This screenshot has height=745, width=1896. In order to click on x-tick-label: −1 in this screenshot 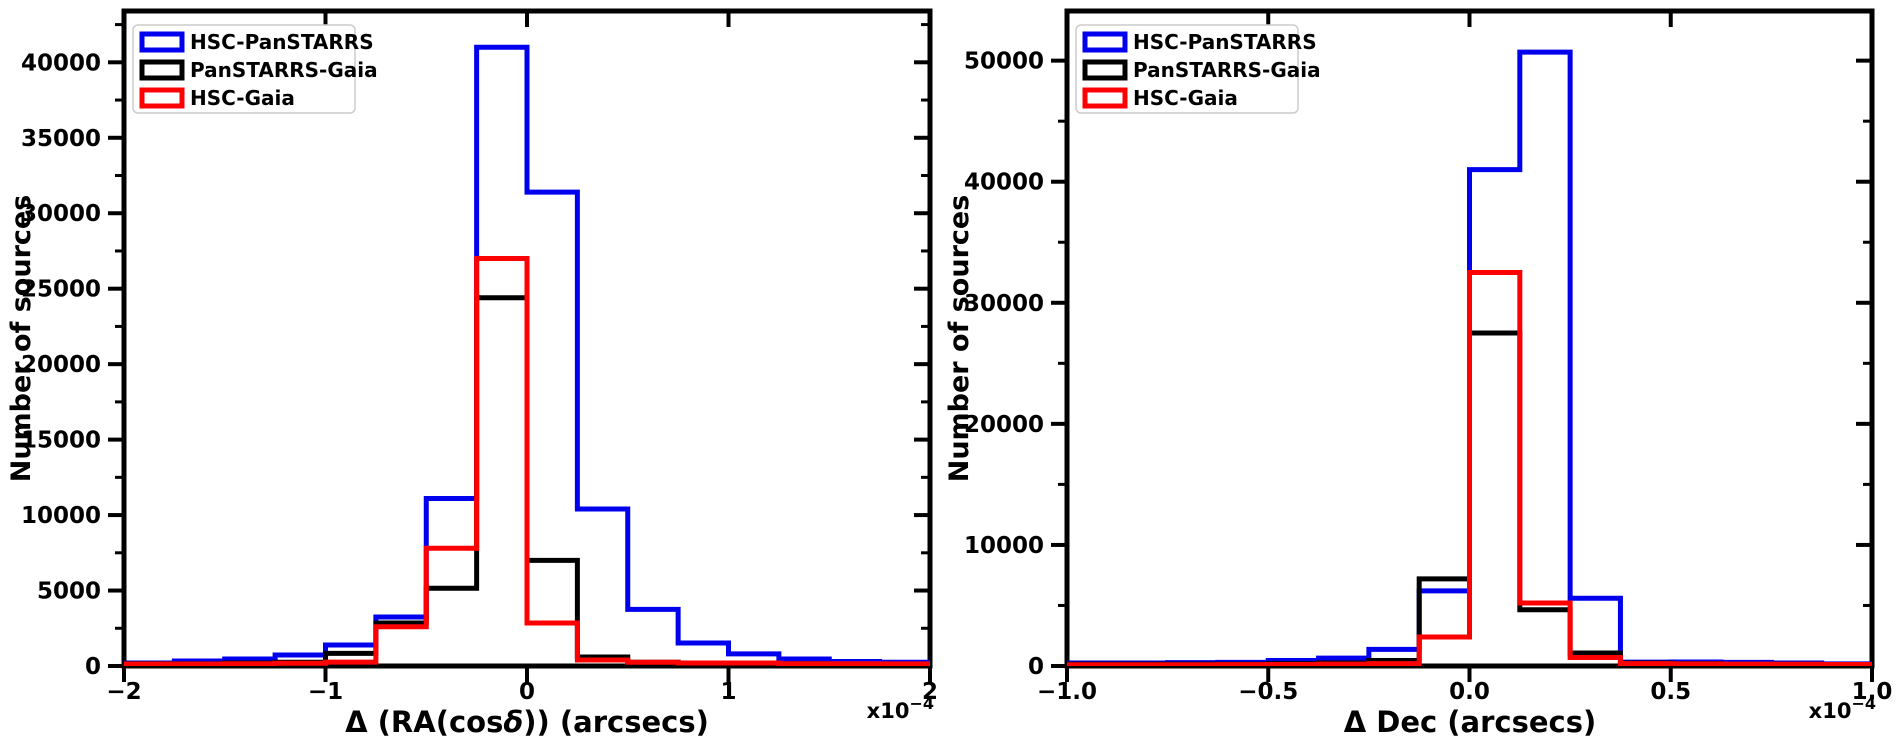, I will do `click(325, 692)`.